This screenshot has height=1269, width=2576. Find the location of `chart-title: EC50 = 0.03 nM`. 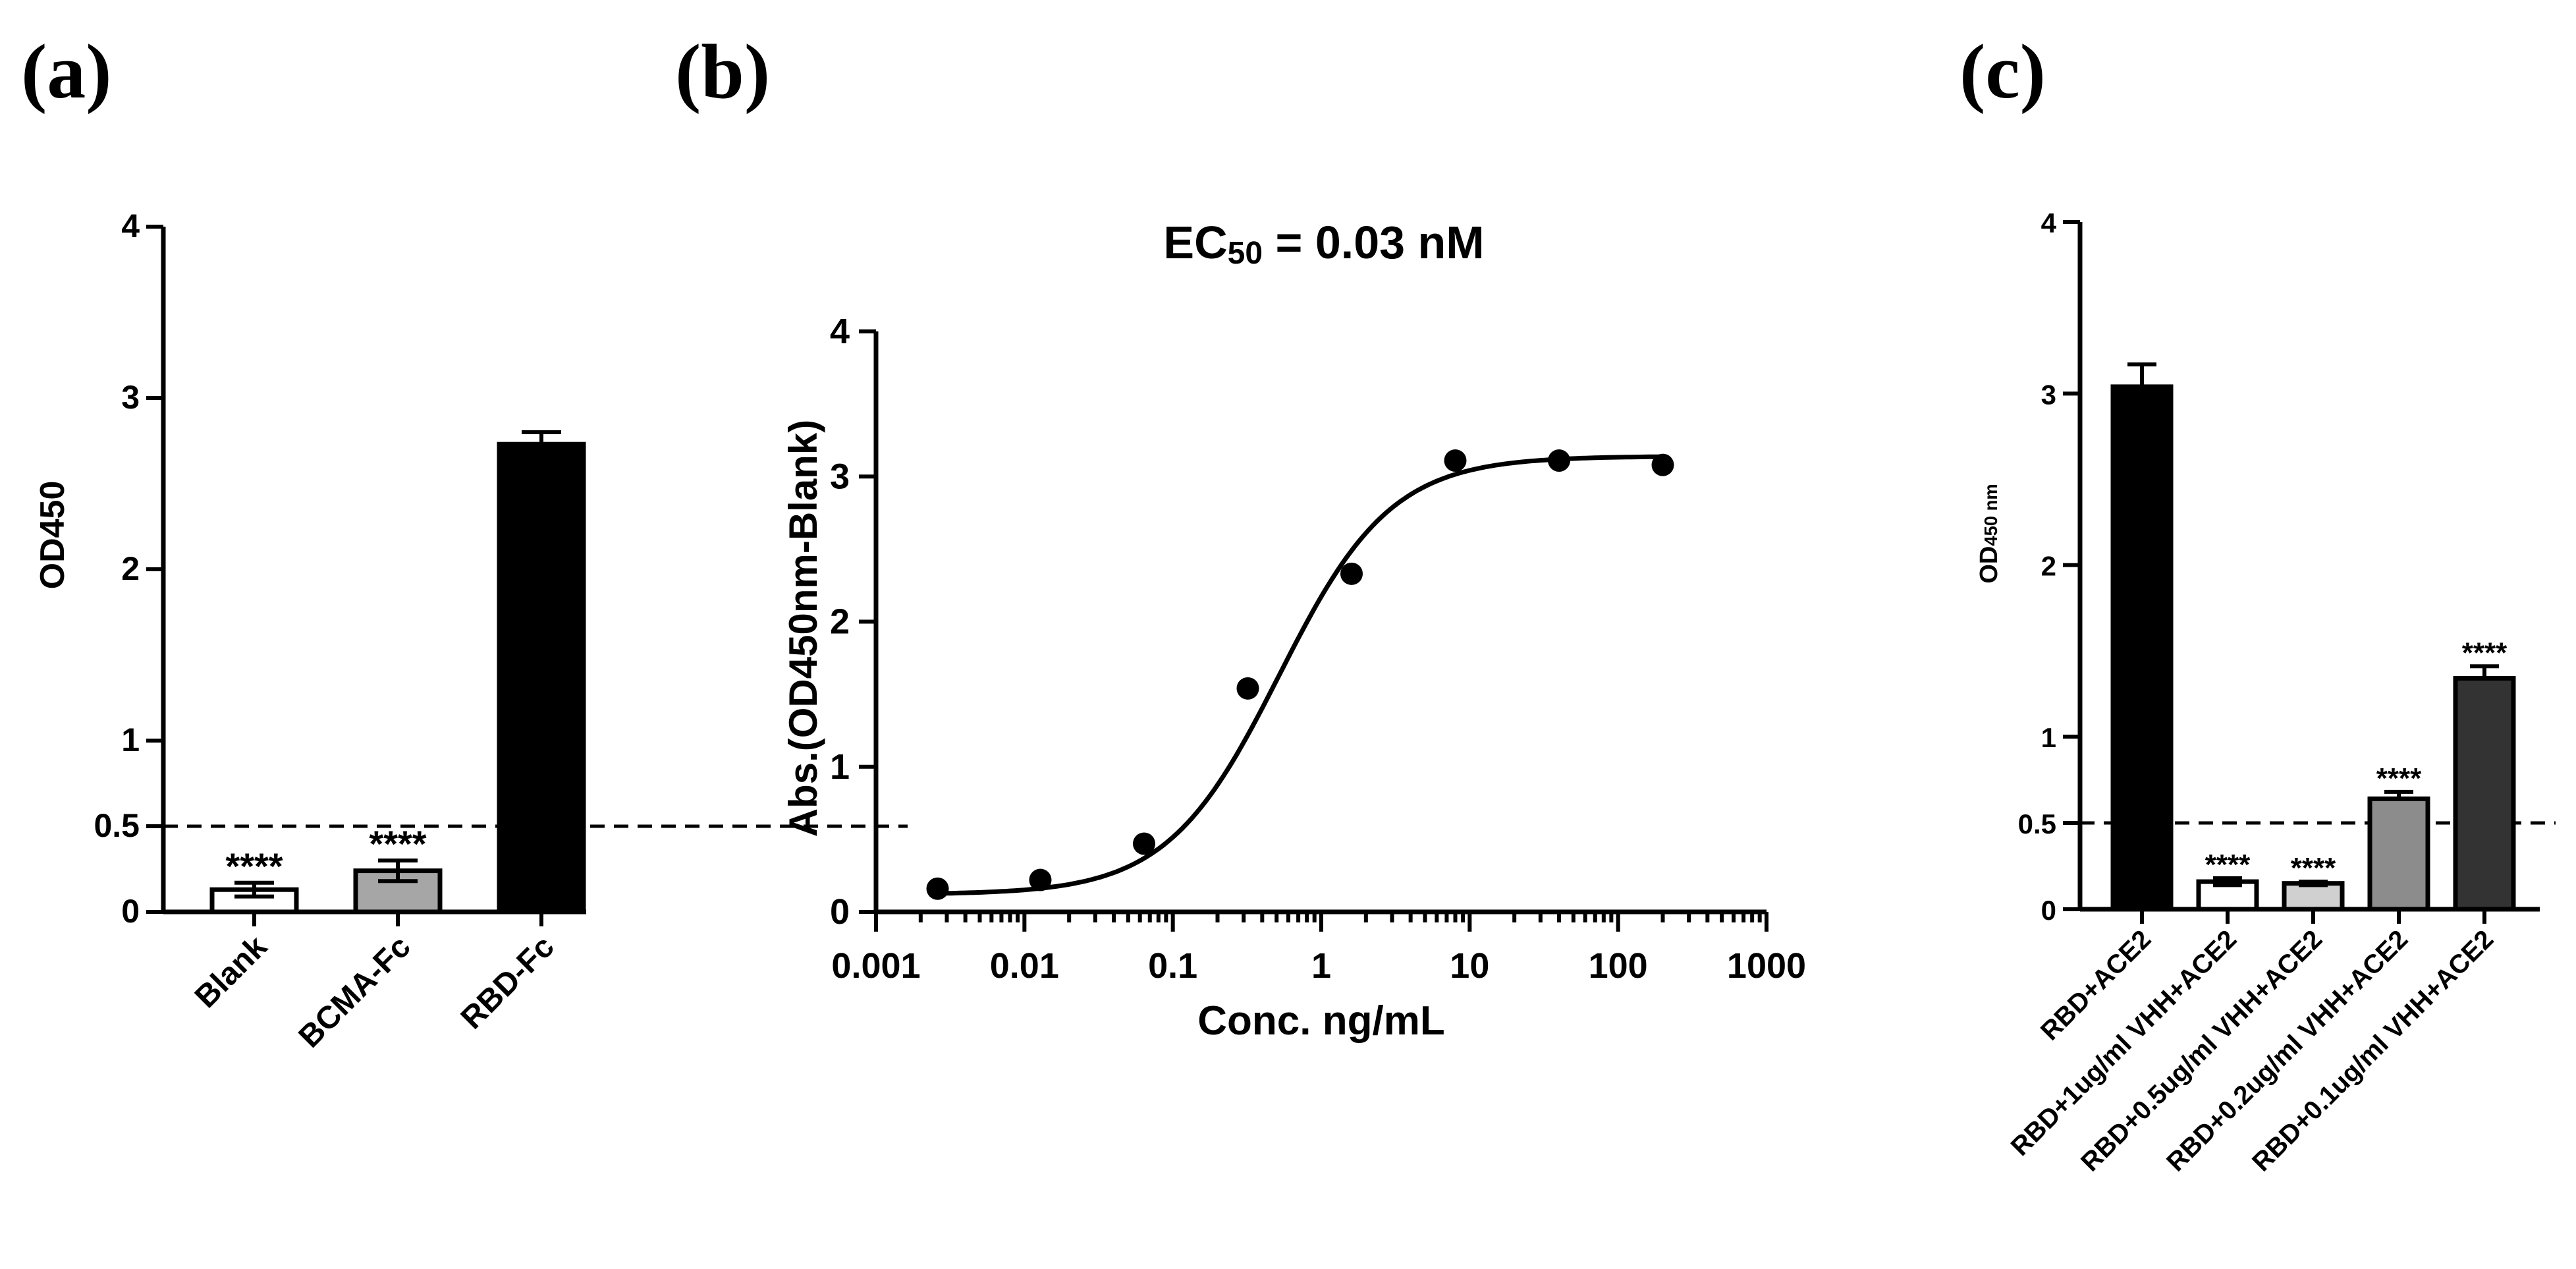

chart-title: EC50 = 0.03 nM is located at coordinates (1323, 244).